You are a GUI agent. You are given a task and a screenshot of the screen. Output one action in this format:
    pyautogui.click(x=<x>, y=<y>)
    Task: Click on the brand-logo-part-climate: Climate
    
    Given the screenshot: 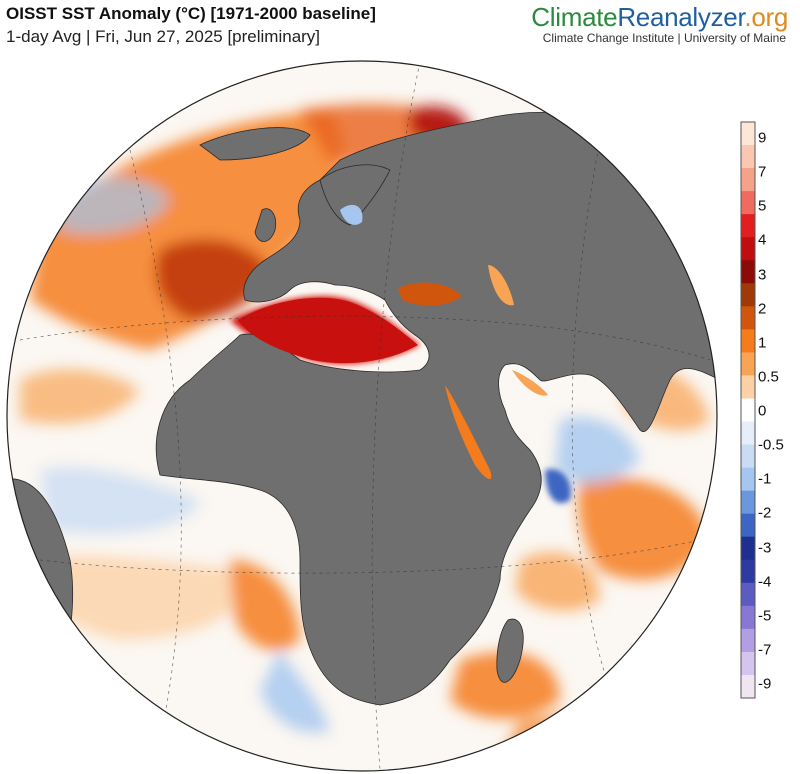 What is the action you would take?
    pyautogui.click(x=574, y=17)
    